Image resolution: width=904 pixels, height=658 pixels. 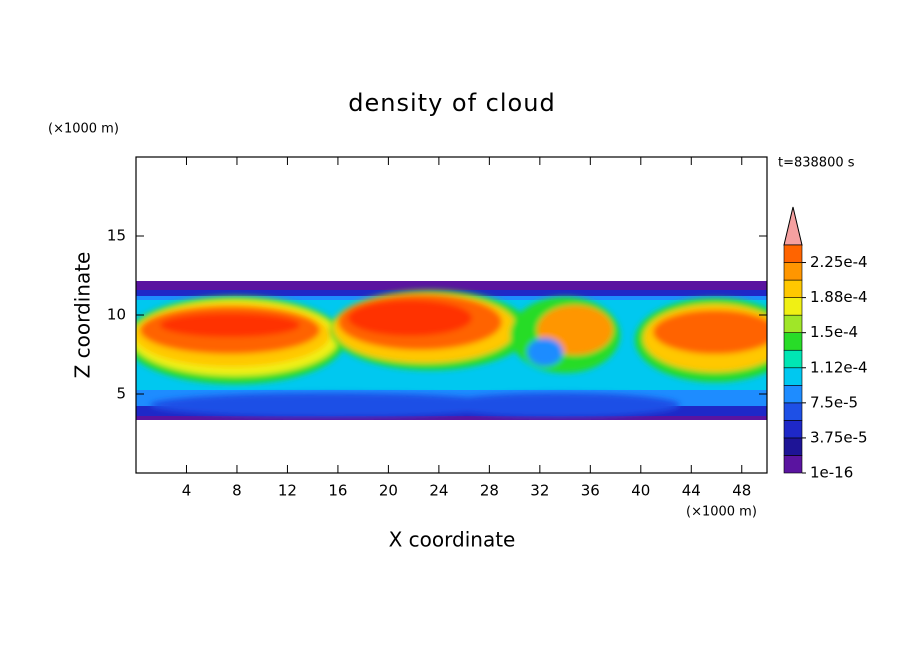 I want to click on colorbar-tick-label: 7.5e-5, so click(x=834, y=402).